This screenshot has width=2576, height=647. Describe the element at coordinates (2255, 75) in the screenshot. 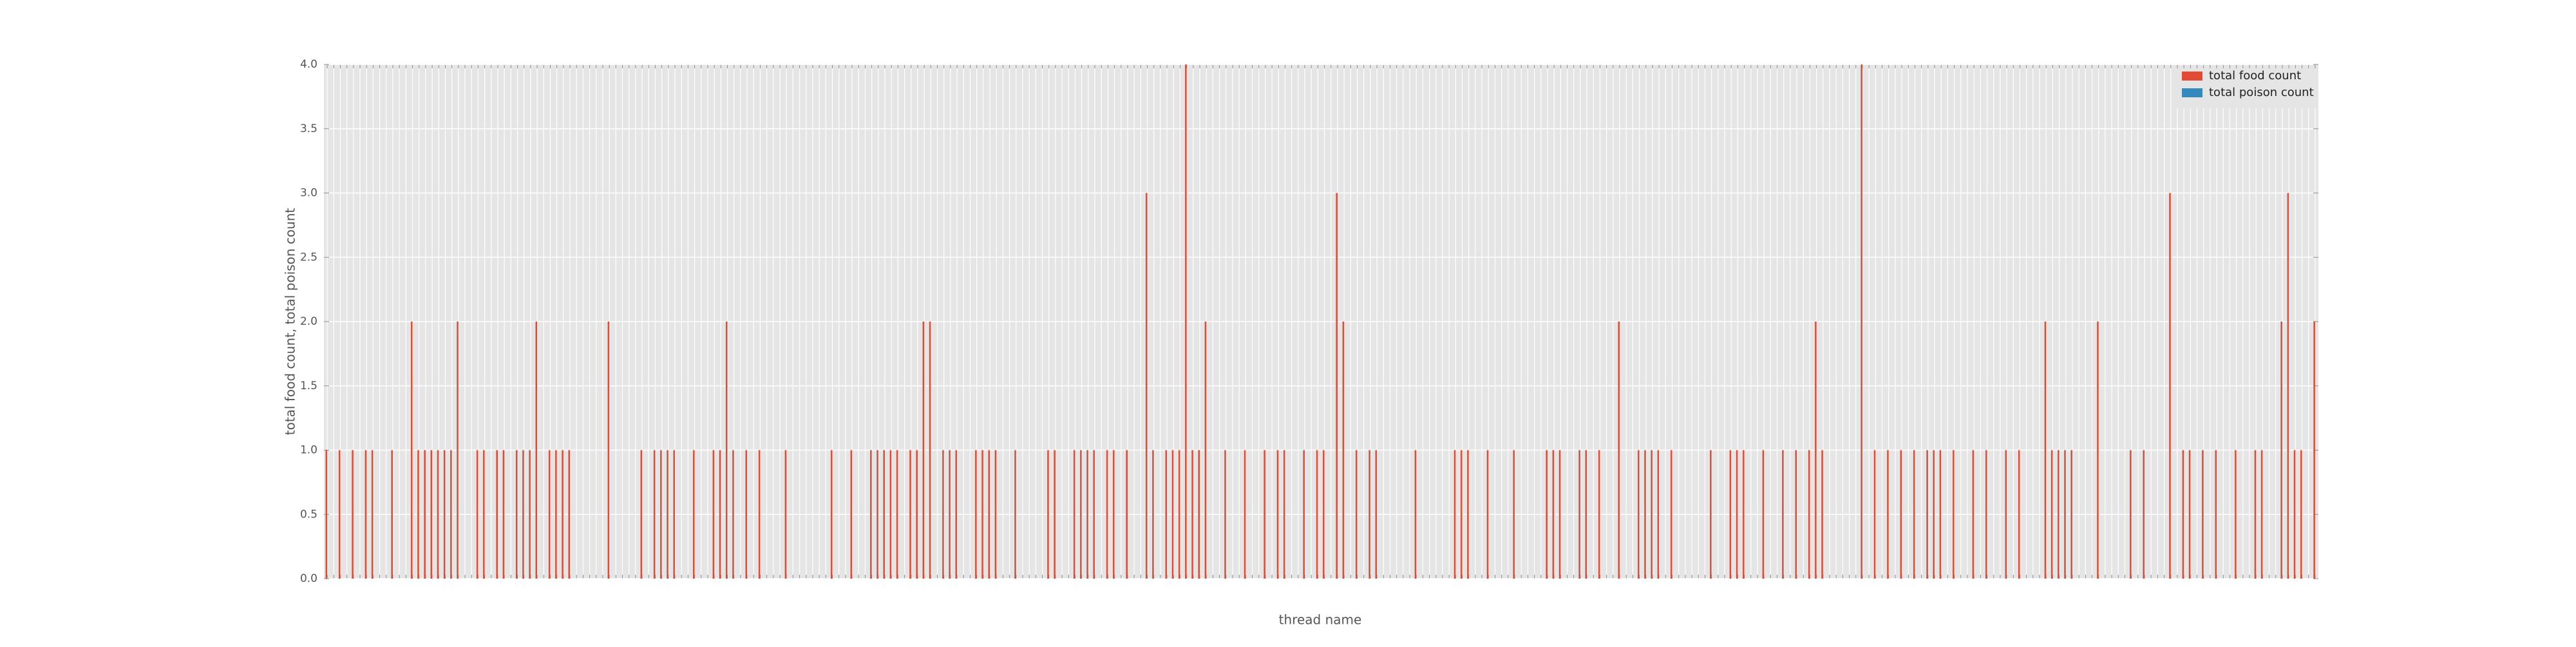

I see `legend-label: total food count` at that location.